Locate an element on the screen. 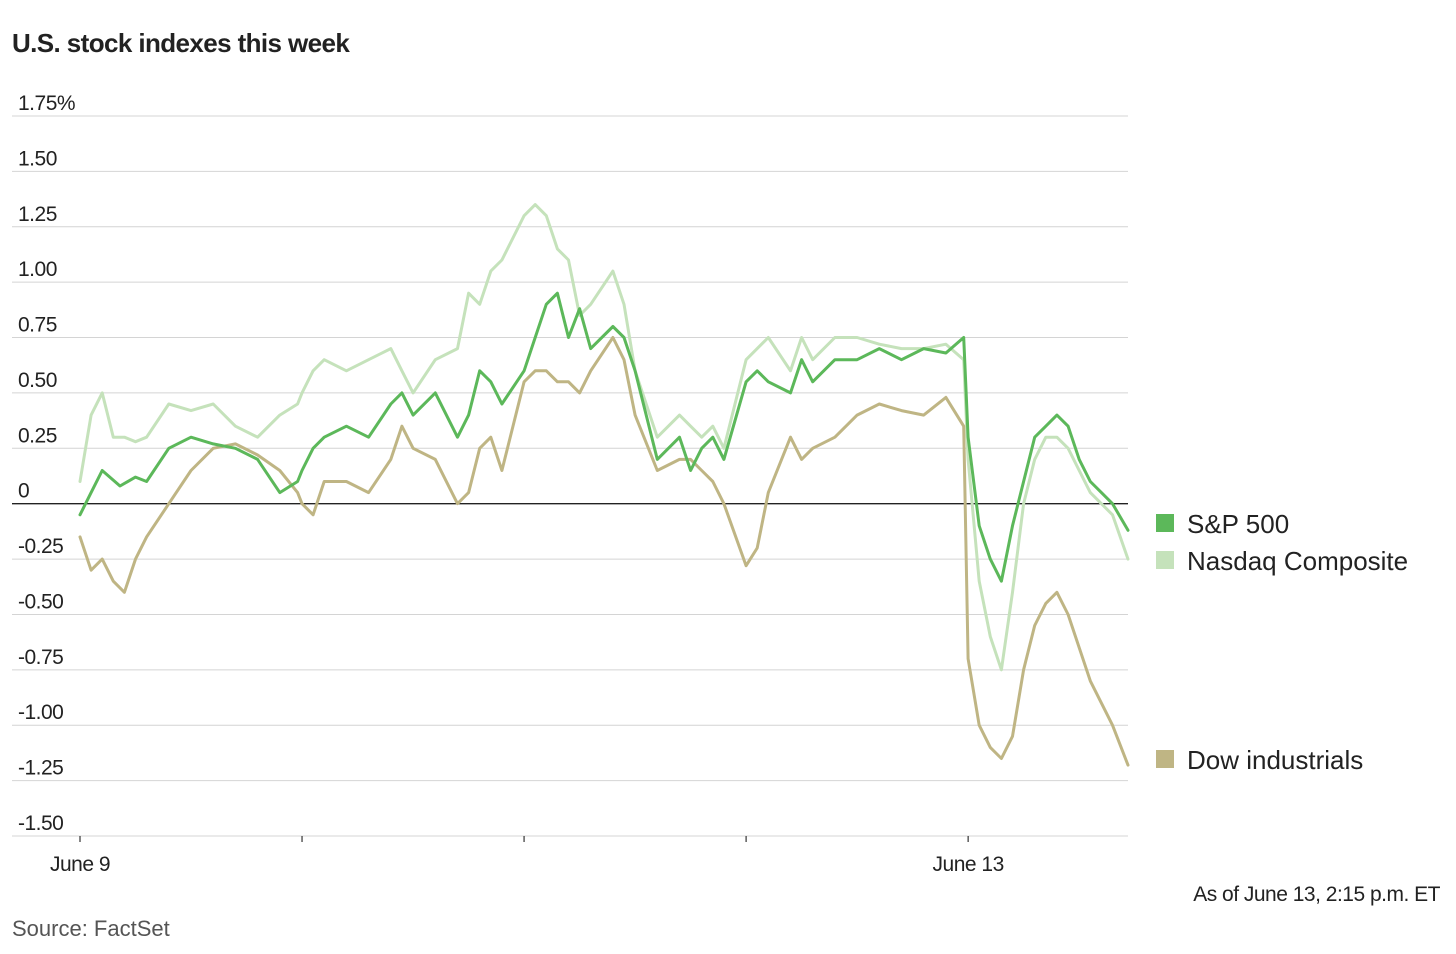 Image resolution: width=1456 pixels, height=954 pixels. y-tick-label: 1.50 is located at coordinates (37, 158).